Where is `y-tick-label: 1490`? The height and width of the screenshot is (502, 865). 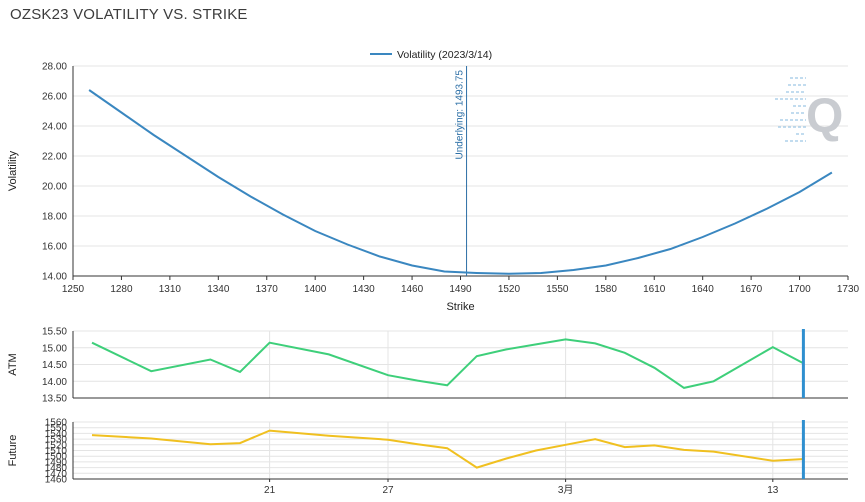 y-tick-label: 1490 is located at coordinates (56, 462).